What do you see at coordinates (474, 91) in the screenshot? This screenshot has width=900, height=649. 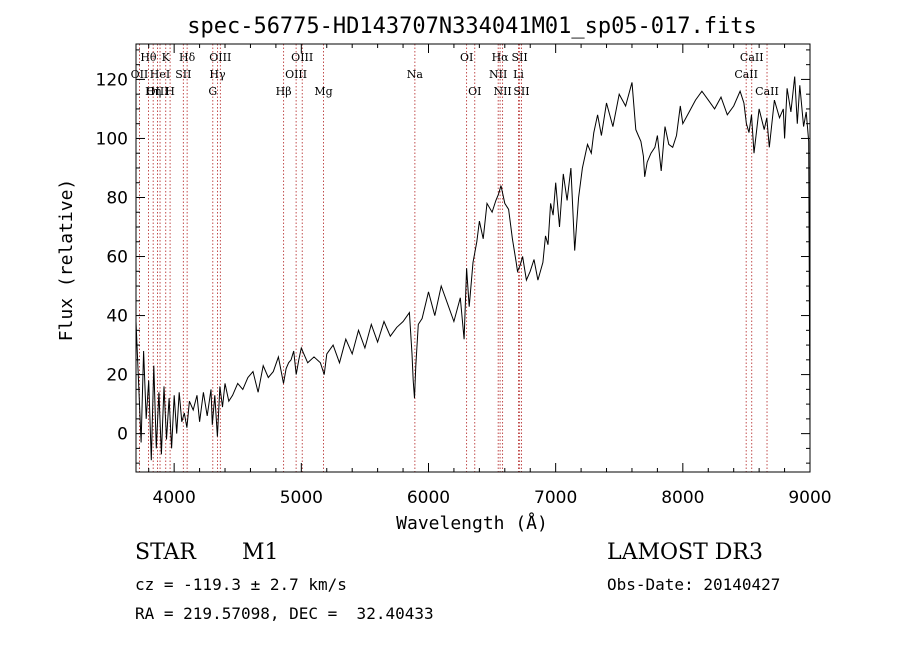 I see `line-label-18: OI` at bounding box center [474, 91].